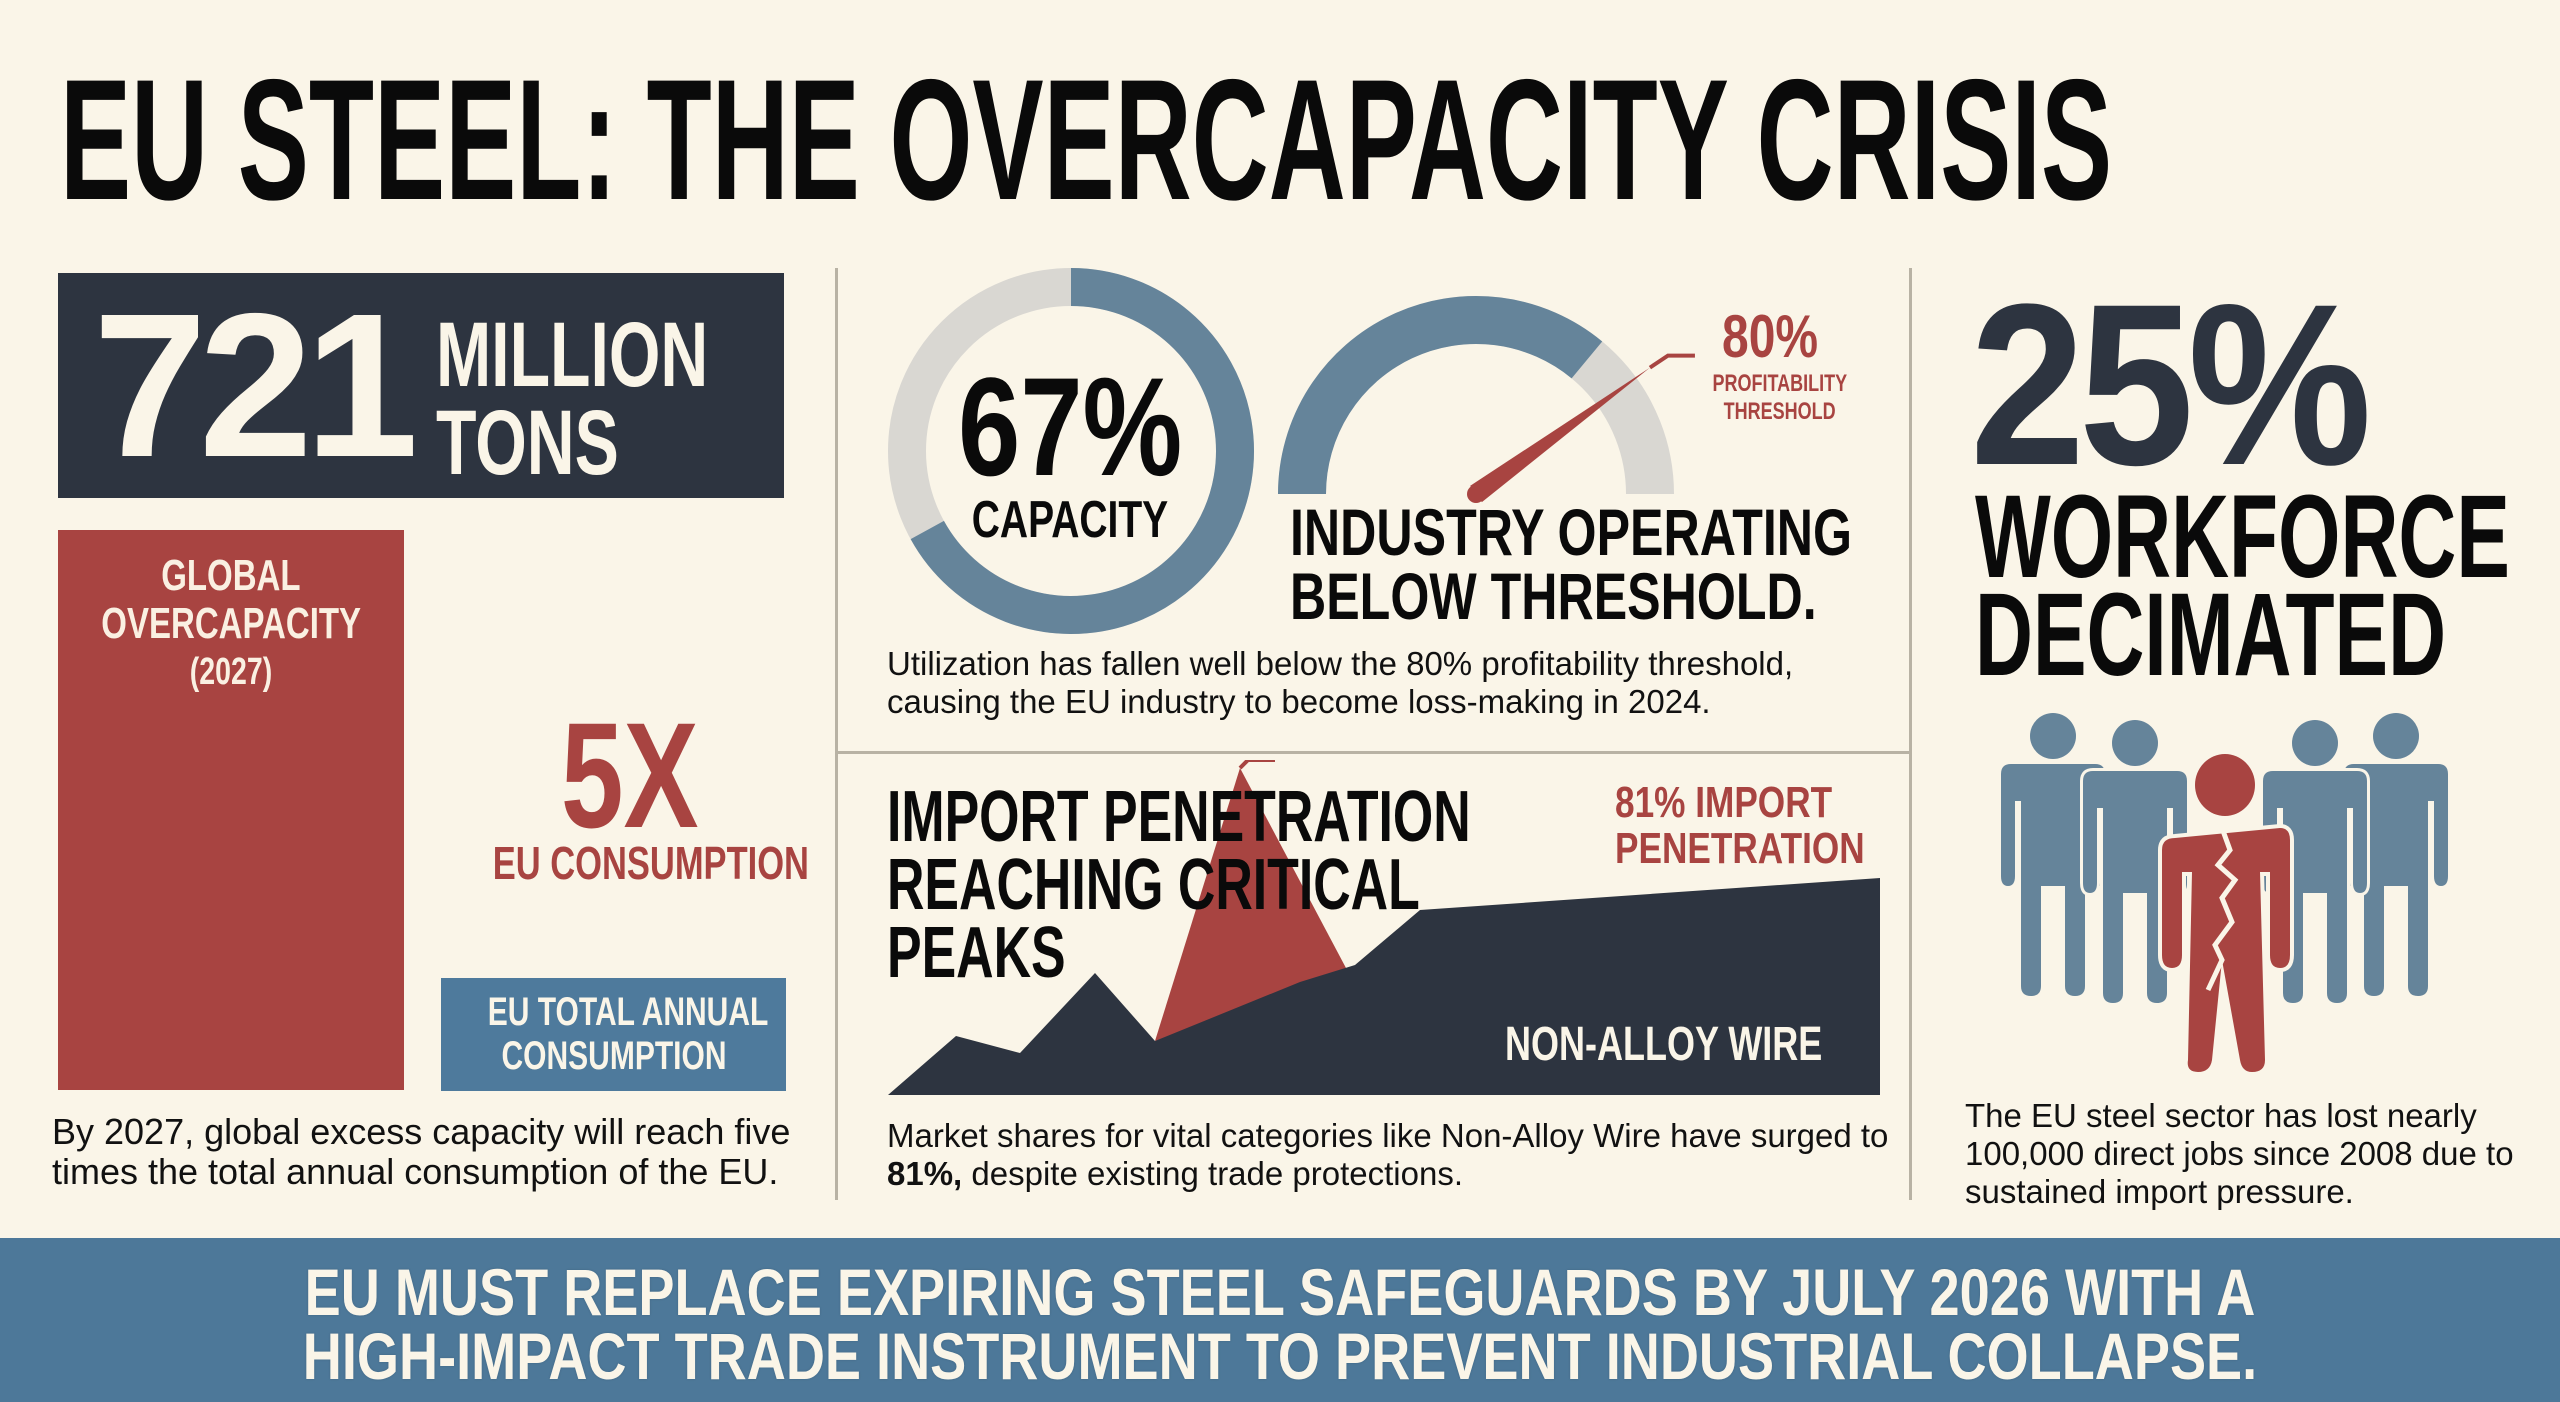 Image resolution: width=2560 pixels, height=1402 pixels. I want to click on non-alloy-wire-area, so click(1384, 986).